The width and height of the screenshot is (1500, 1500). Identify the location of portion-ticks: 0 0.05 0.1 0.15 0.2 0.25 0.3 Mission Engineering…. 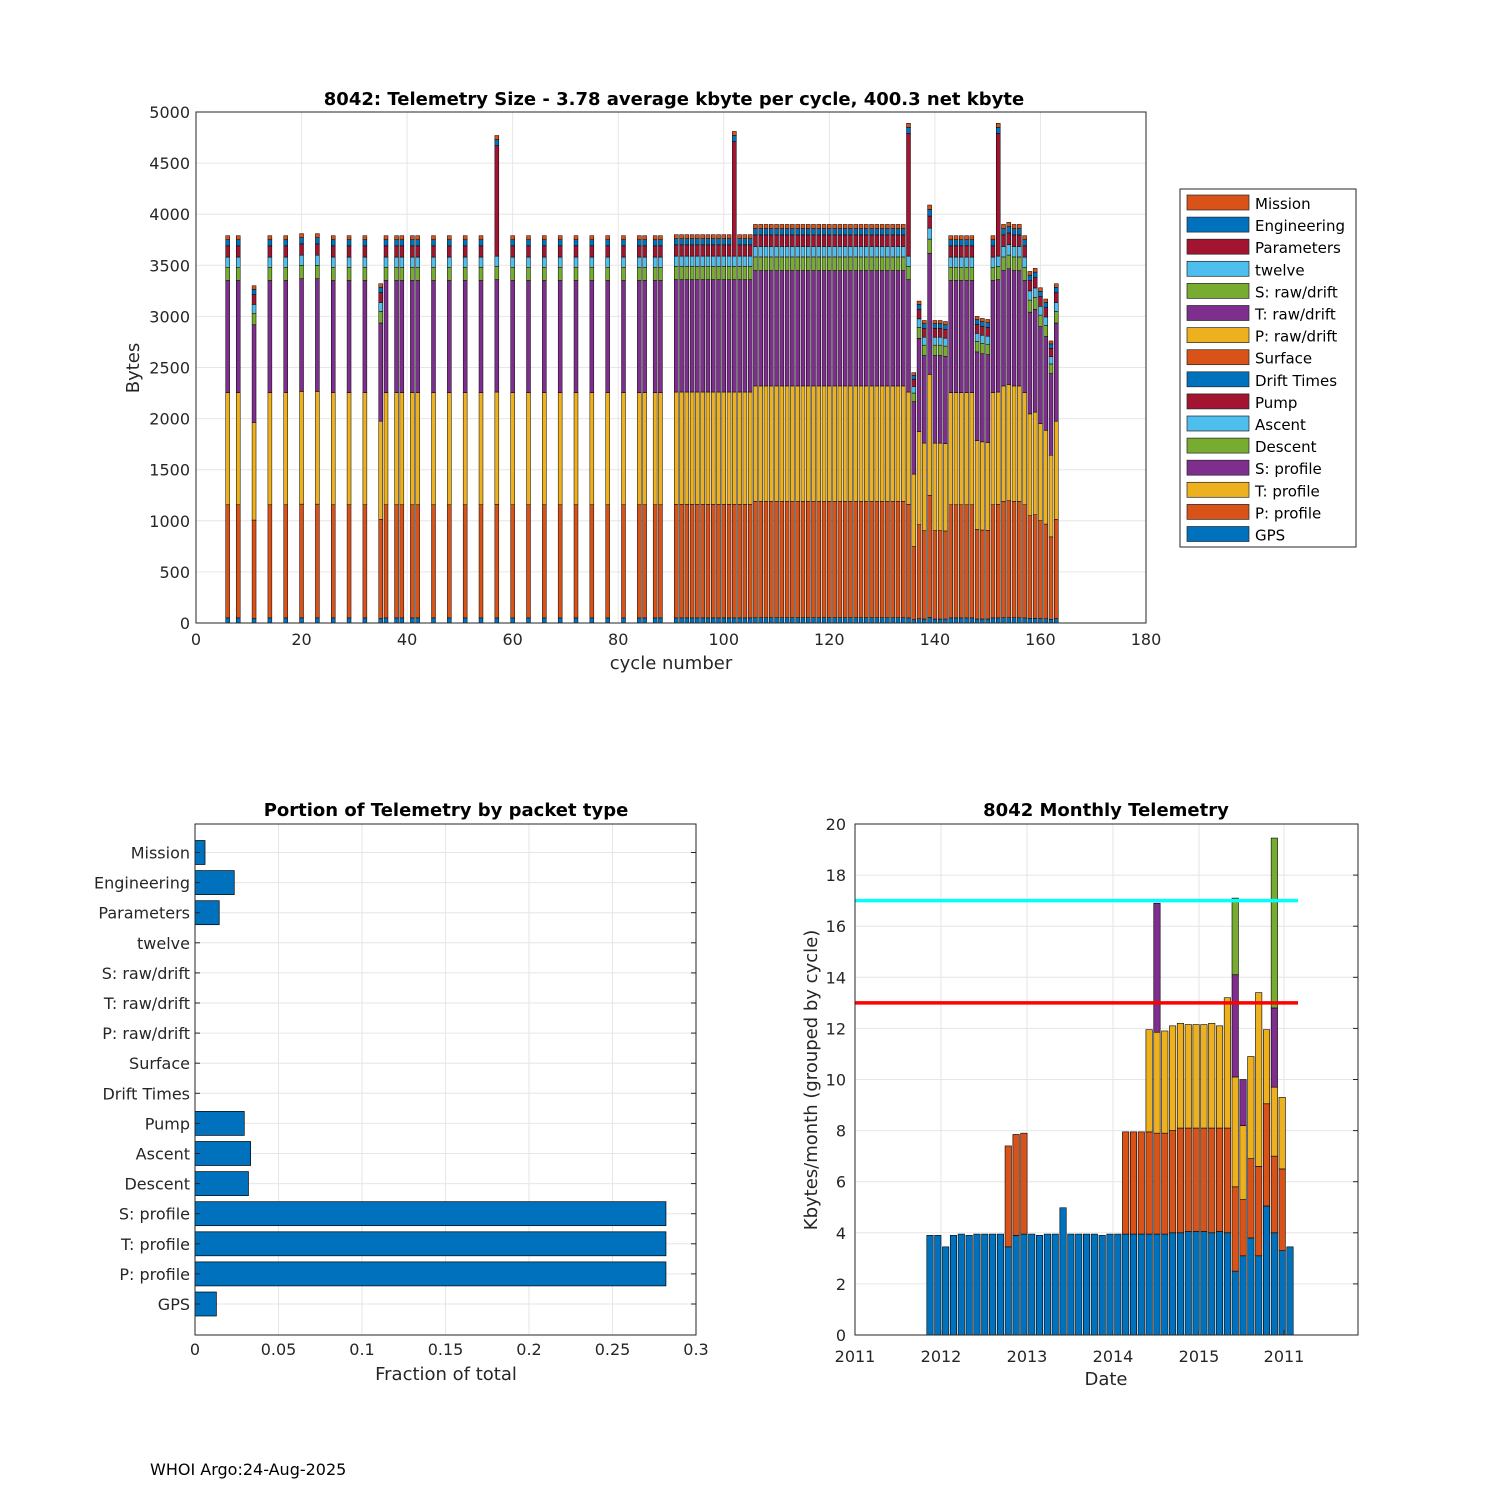
(401, 1102).